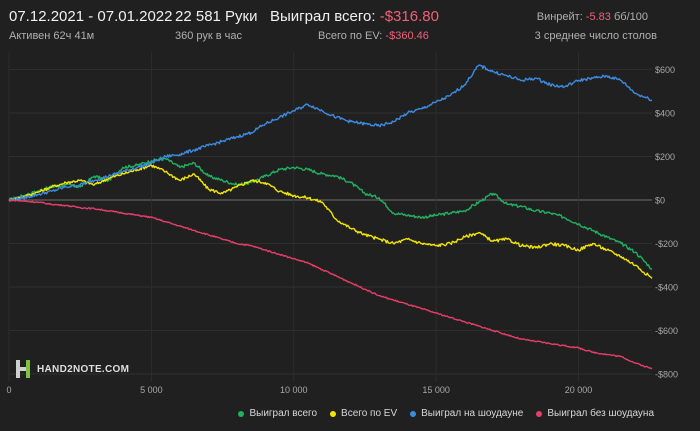  I want to click on ev-total-value: -$360.46, so click(407, 36).